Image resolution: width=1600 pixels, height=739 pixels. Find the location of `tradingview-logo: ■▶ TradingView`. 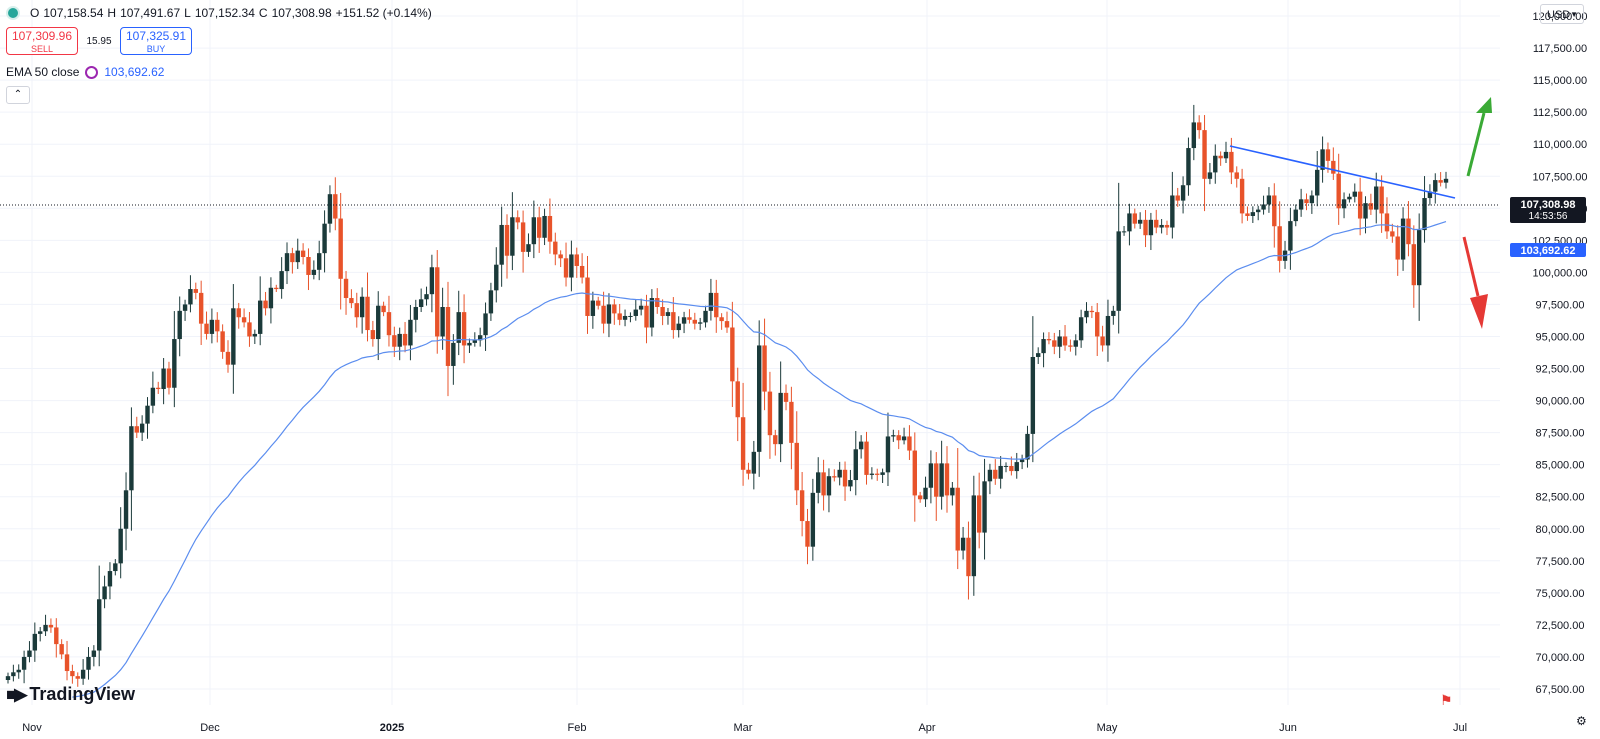

tradingview-logo: ■▶ TradingView is located at coordinates (70, 694).